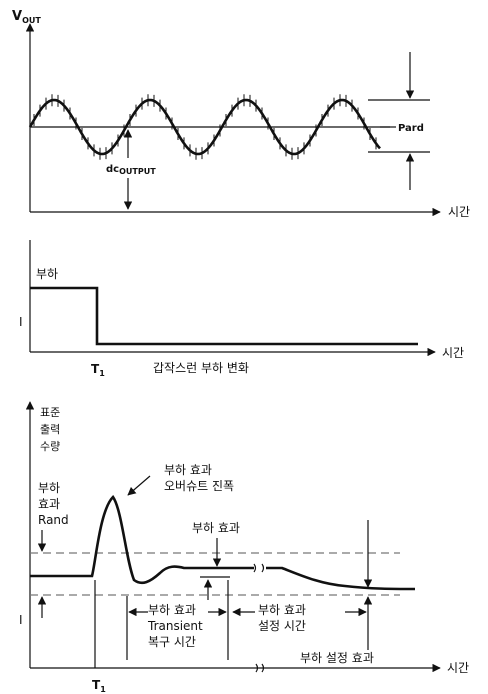 The image size is (488, 694). I want to click on vout-label: VOUT, so click(26, 17).